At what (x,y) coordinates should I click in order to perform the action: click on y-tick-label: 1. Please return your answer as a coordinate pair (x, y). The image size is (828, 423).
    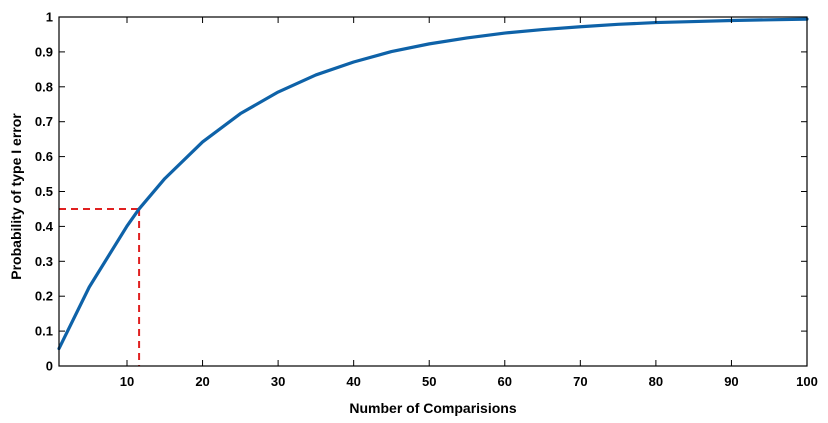
    Looking at the image, I should click on (49, 17).